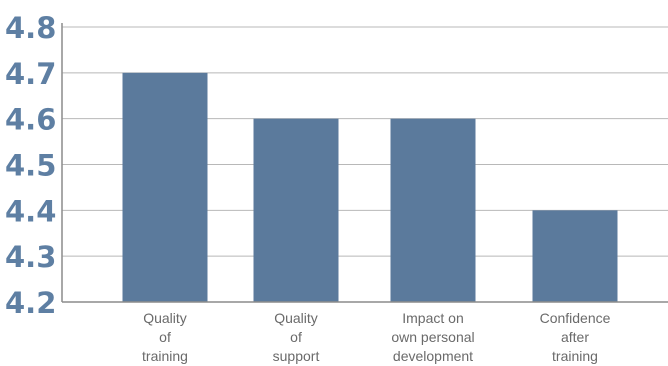 The width and height of the screenshot is (668, 366). I want to click on y-tick-label: 4.3, so click(30, 257).